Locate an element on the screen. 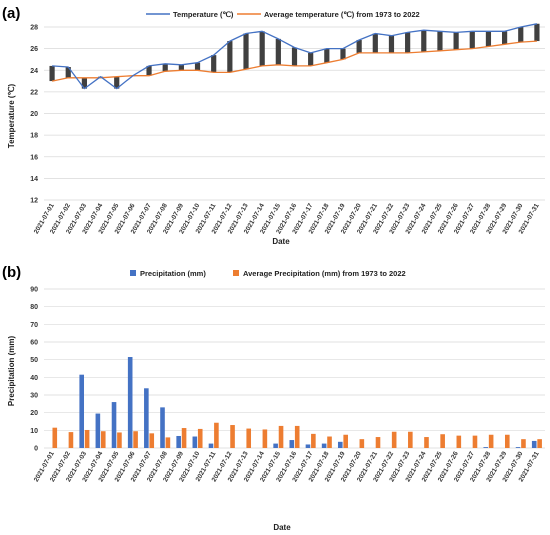 This screenshot has height=535, width=550. precipitation-y-tick-label: 80 is located at coordinates (34, 307).